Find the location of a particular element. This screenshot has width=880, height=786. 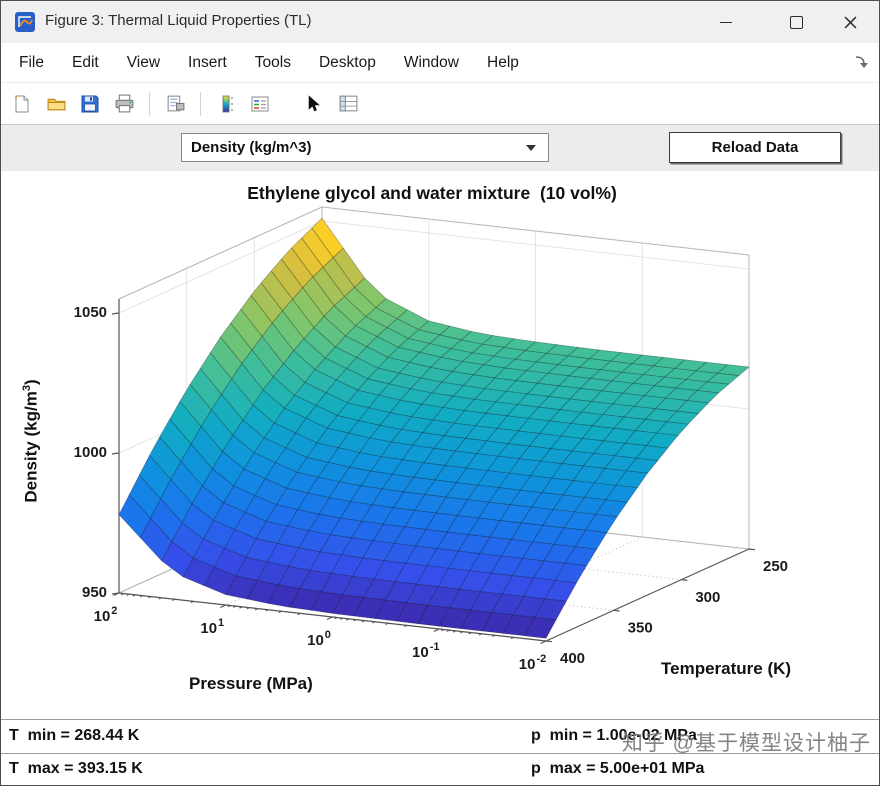

printer-icon is located at coordinates (124, 103).